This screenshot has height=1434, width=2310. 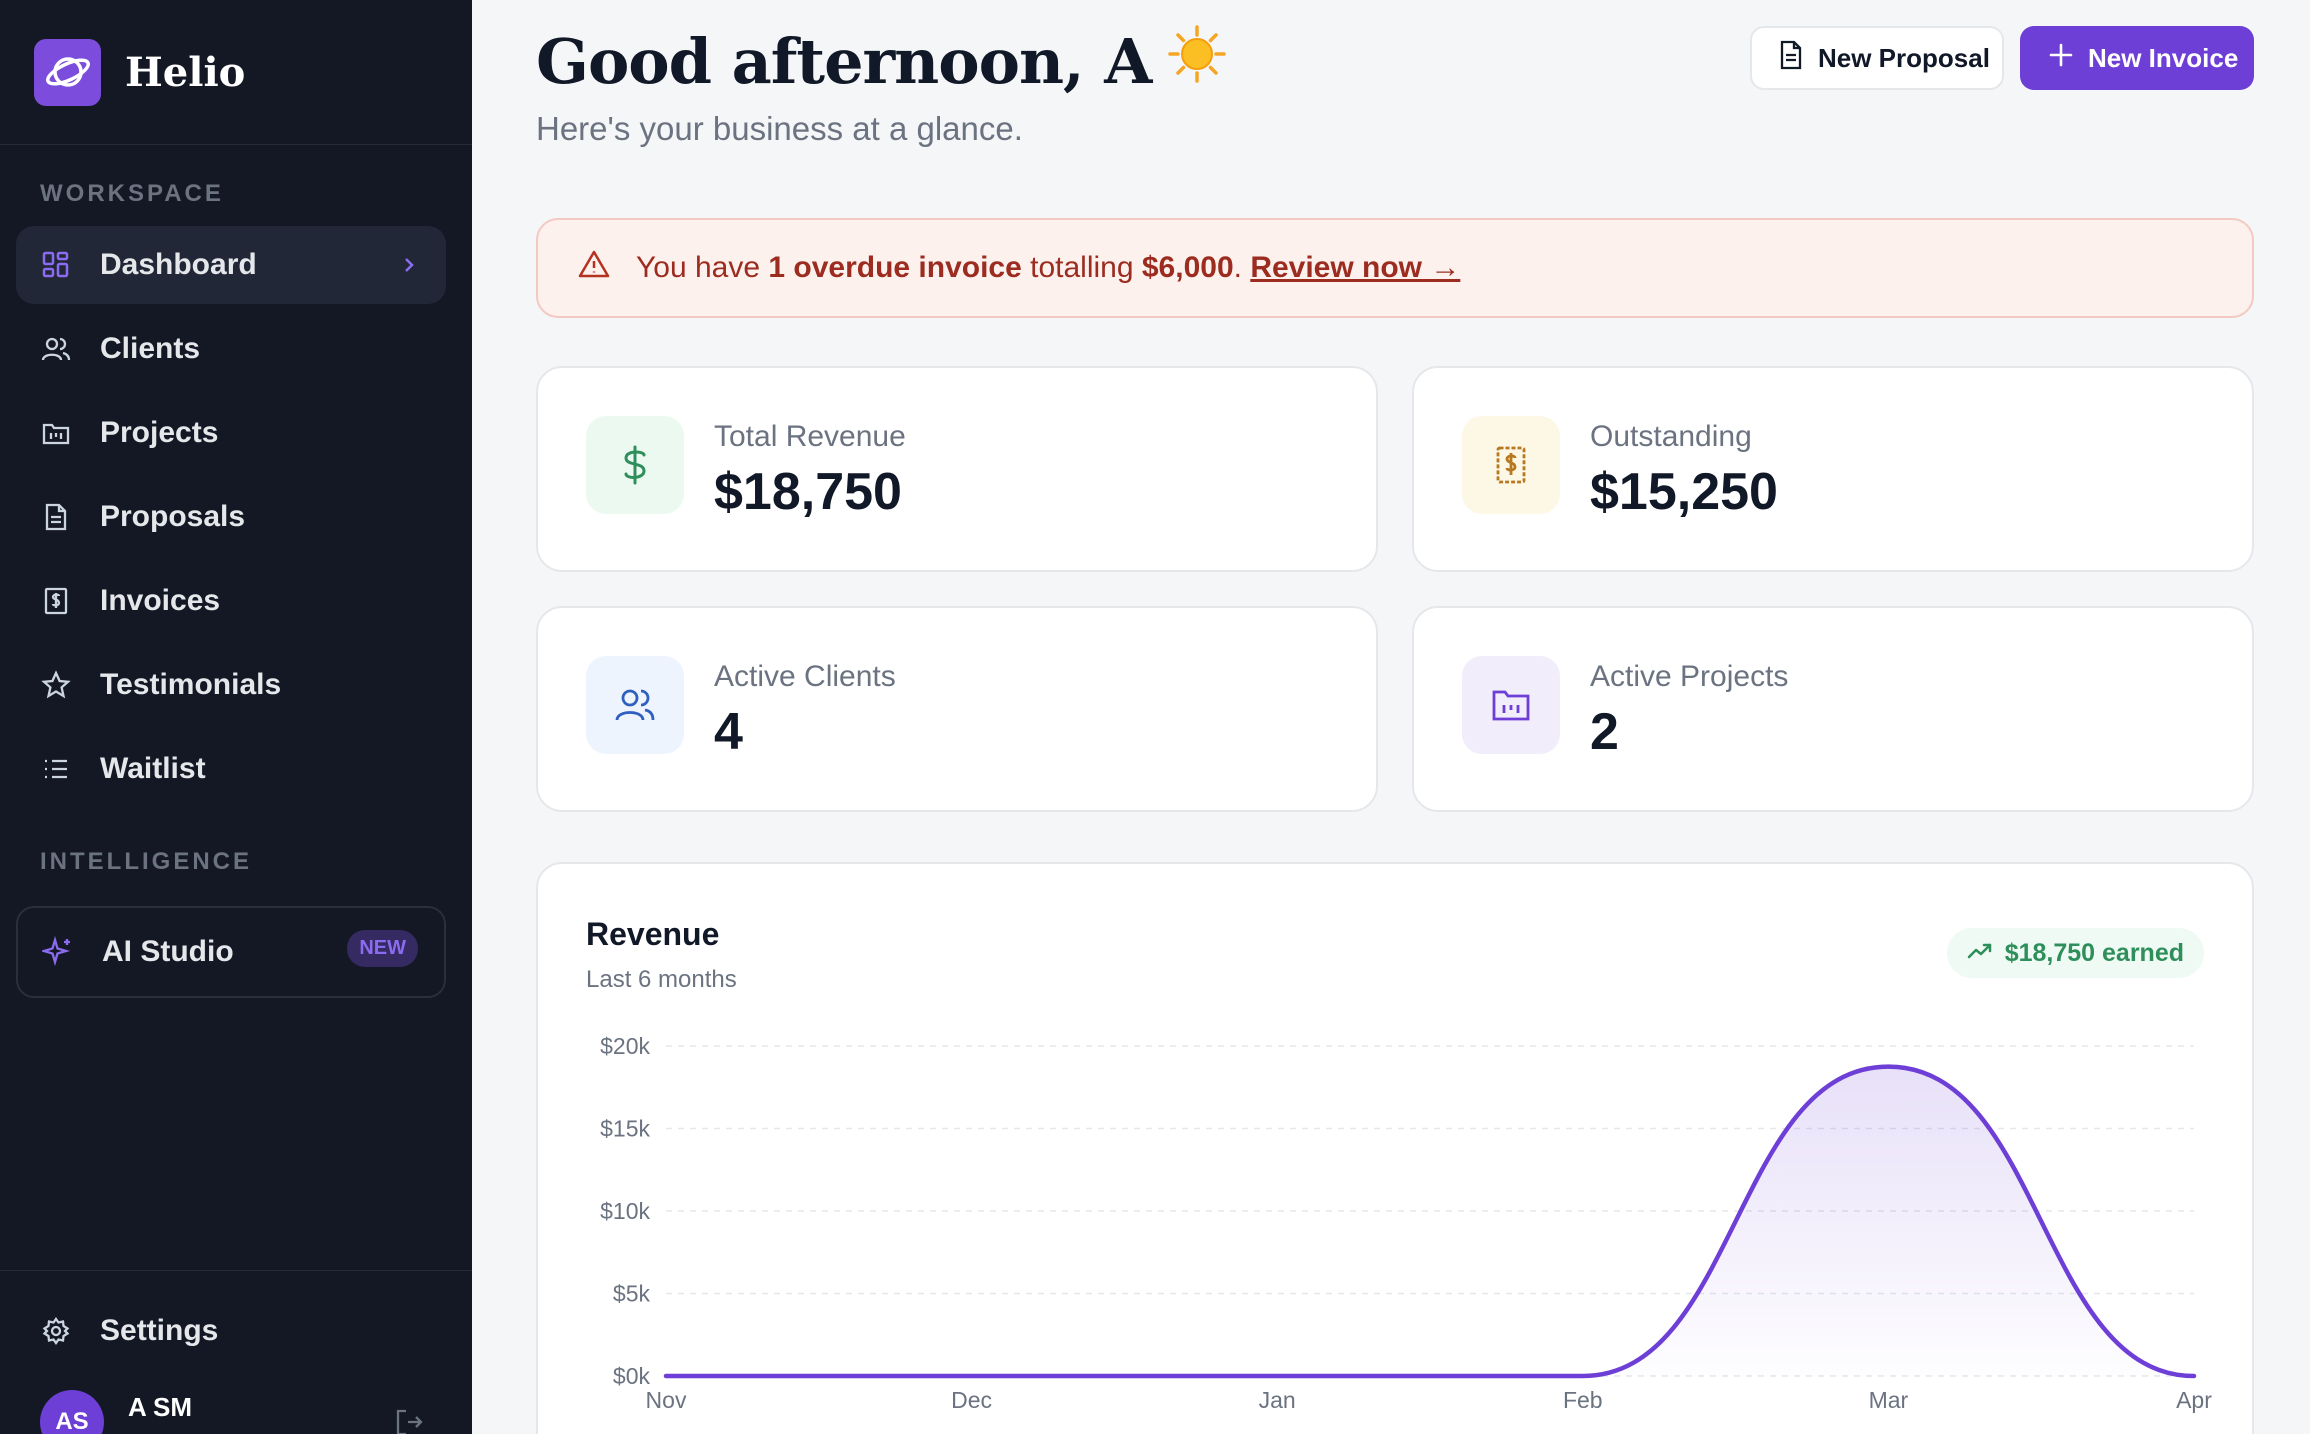 I want to click on greeting-text: Good afternoon, A, so click(x=844, y=61).